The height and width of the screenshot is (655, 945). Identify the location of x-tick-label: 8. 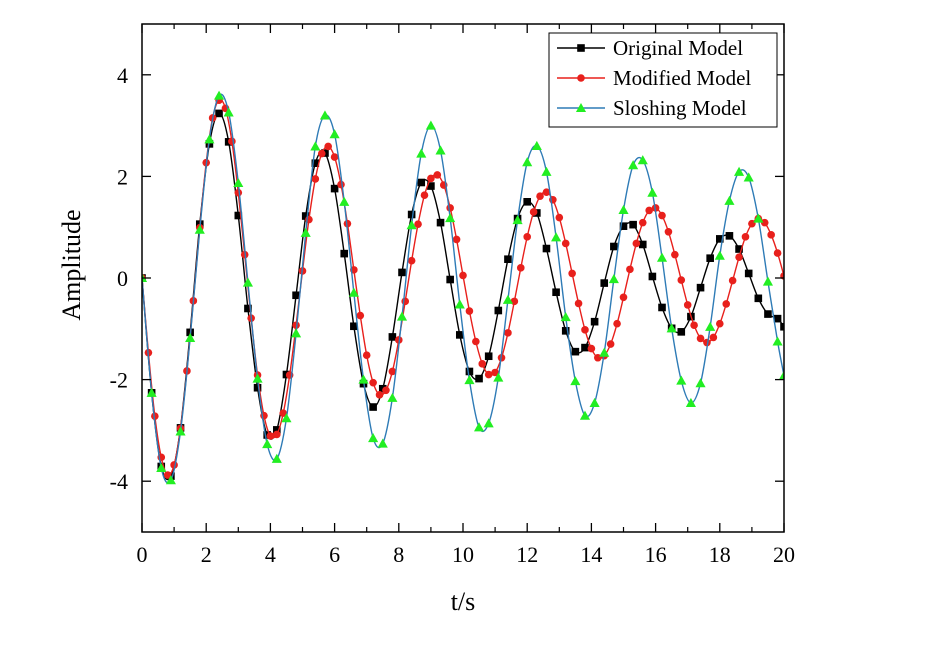
(398, 554).